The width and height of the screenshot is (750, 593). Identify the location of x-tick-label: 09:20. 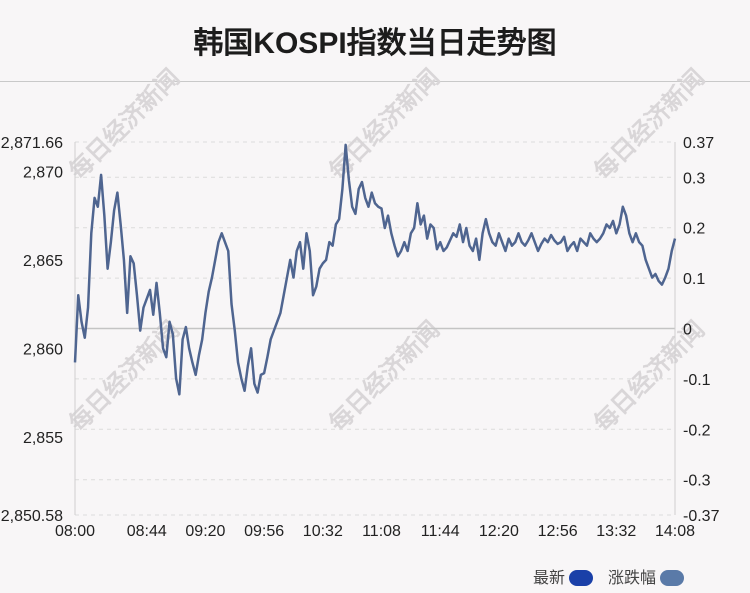
(205, 531).